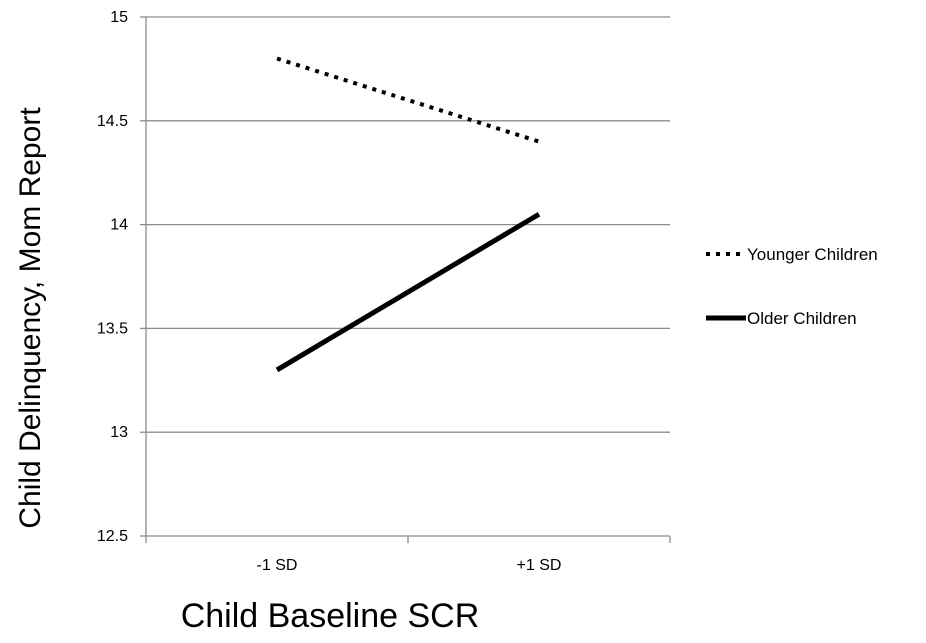 This screenshot has width=926, height=643. I want to click on y-tick-label: 13.5, so click(112, 328).